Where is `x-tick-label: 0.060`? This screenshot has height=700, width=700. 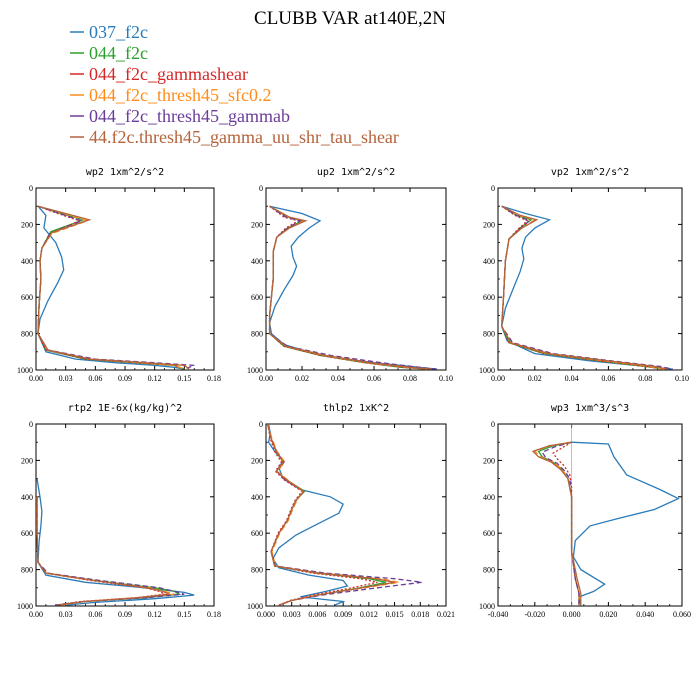 x-tick-label: 0.060 is located at coordinates (682, 614).